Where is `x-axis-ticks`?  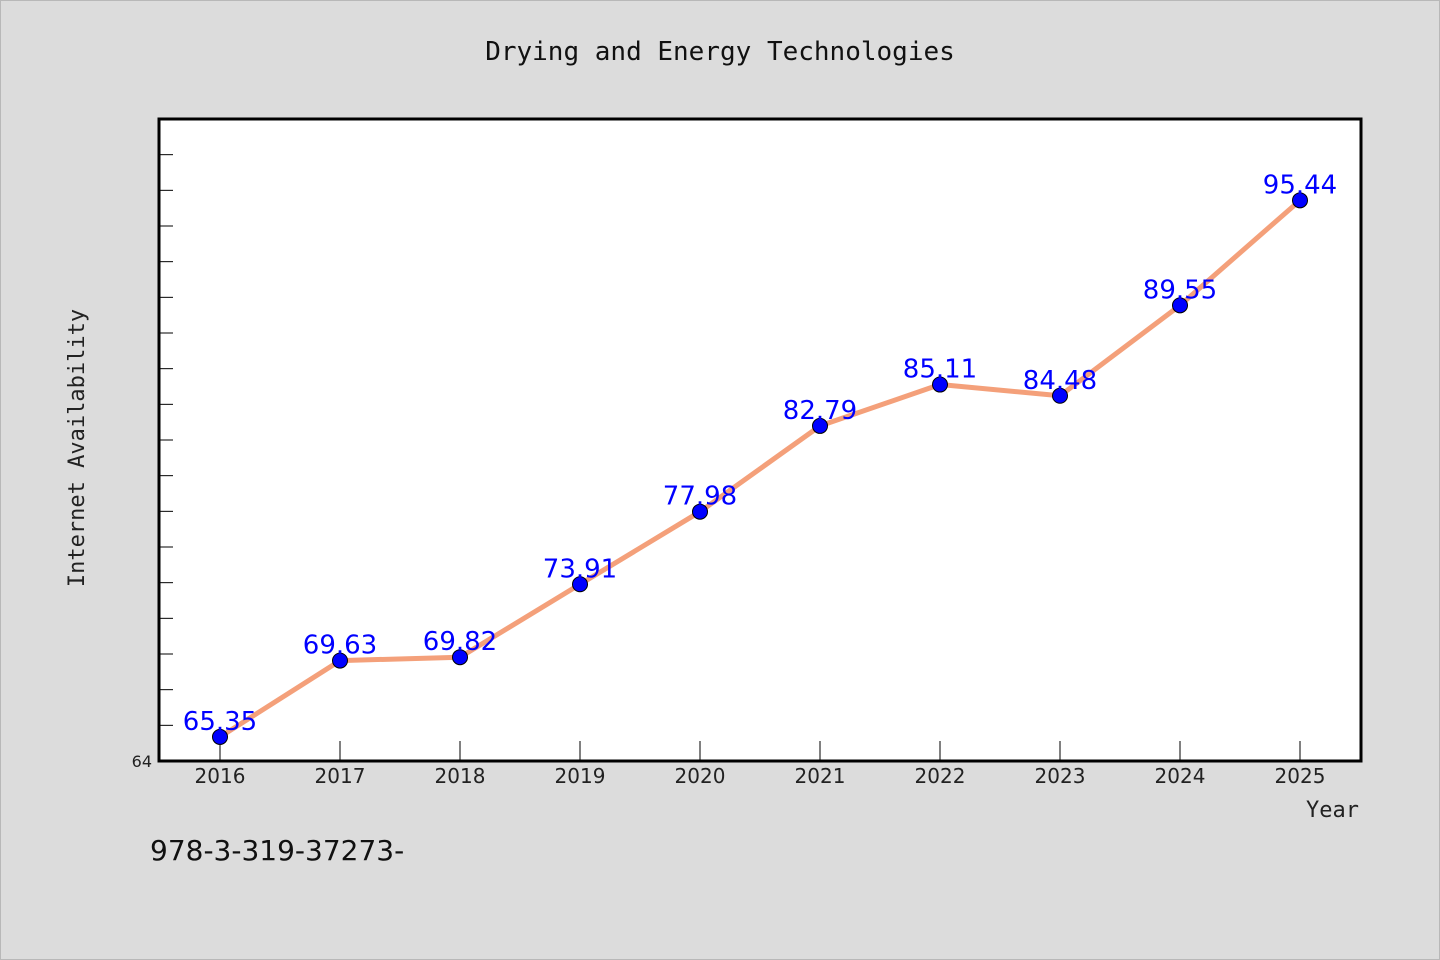
x-axis-ticks is located at coordinates (760, 751).